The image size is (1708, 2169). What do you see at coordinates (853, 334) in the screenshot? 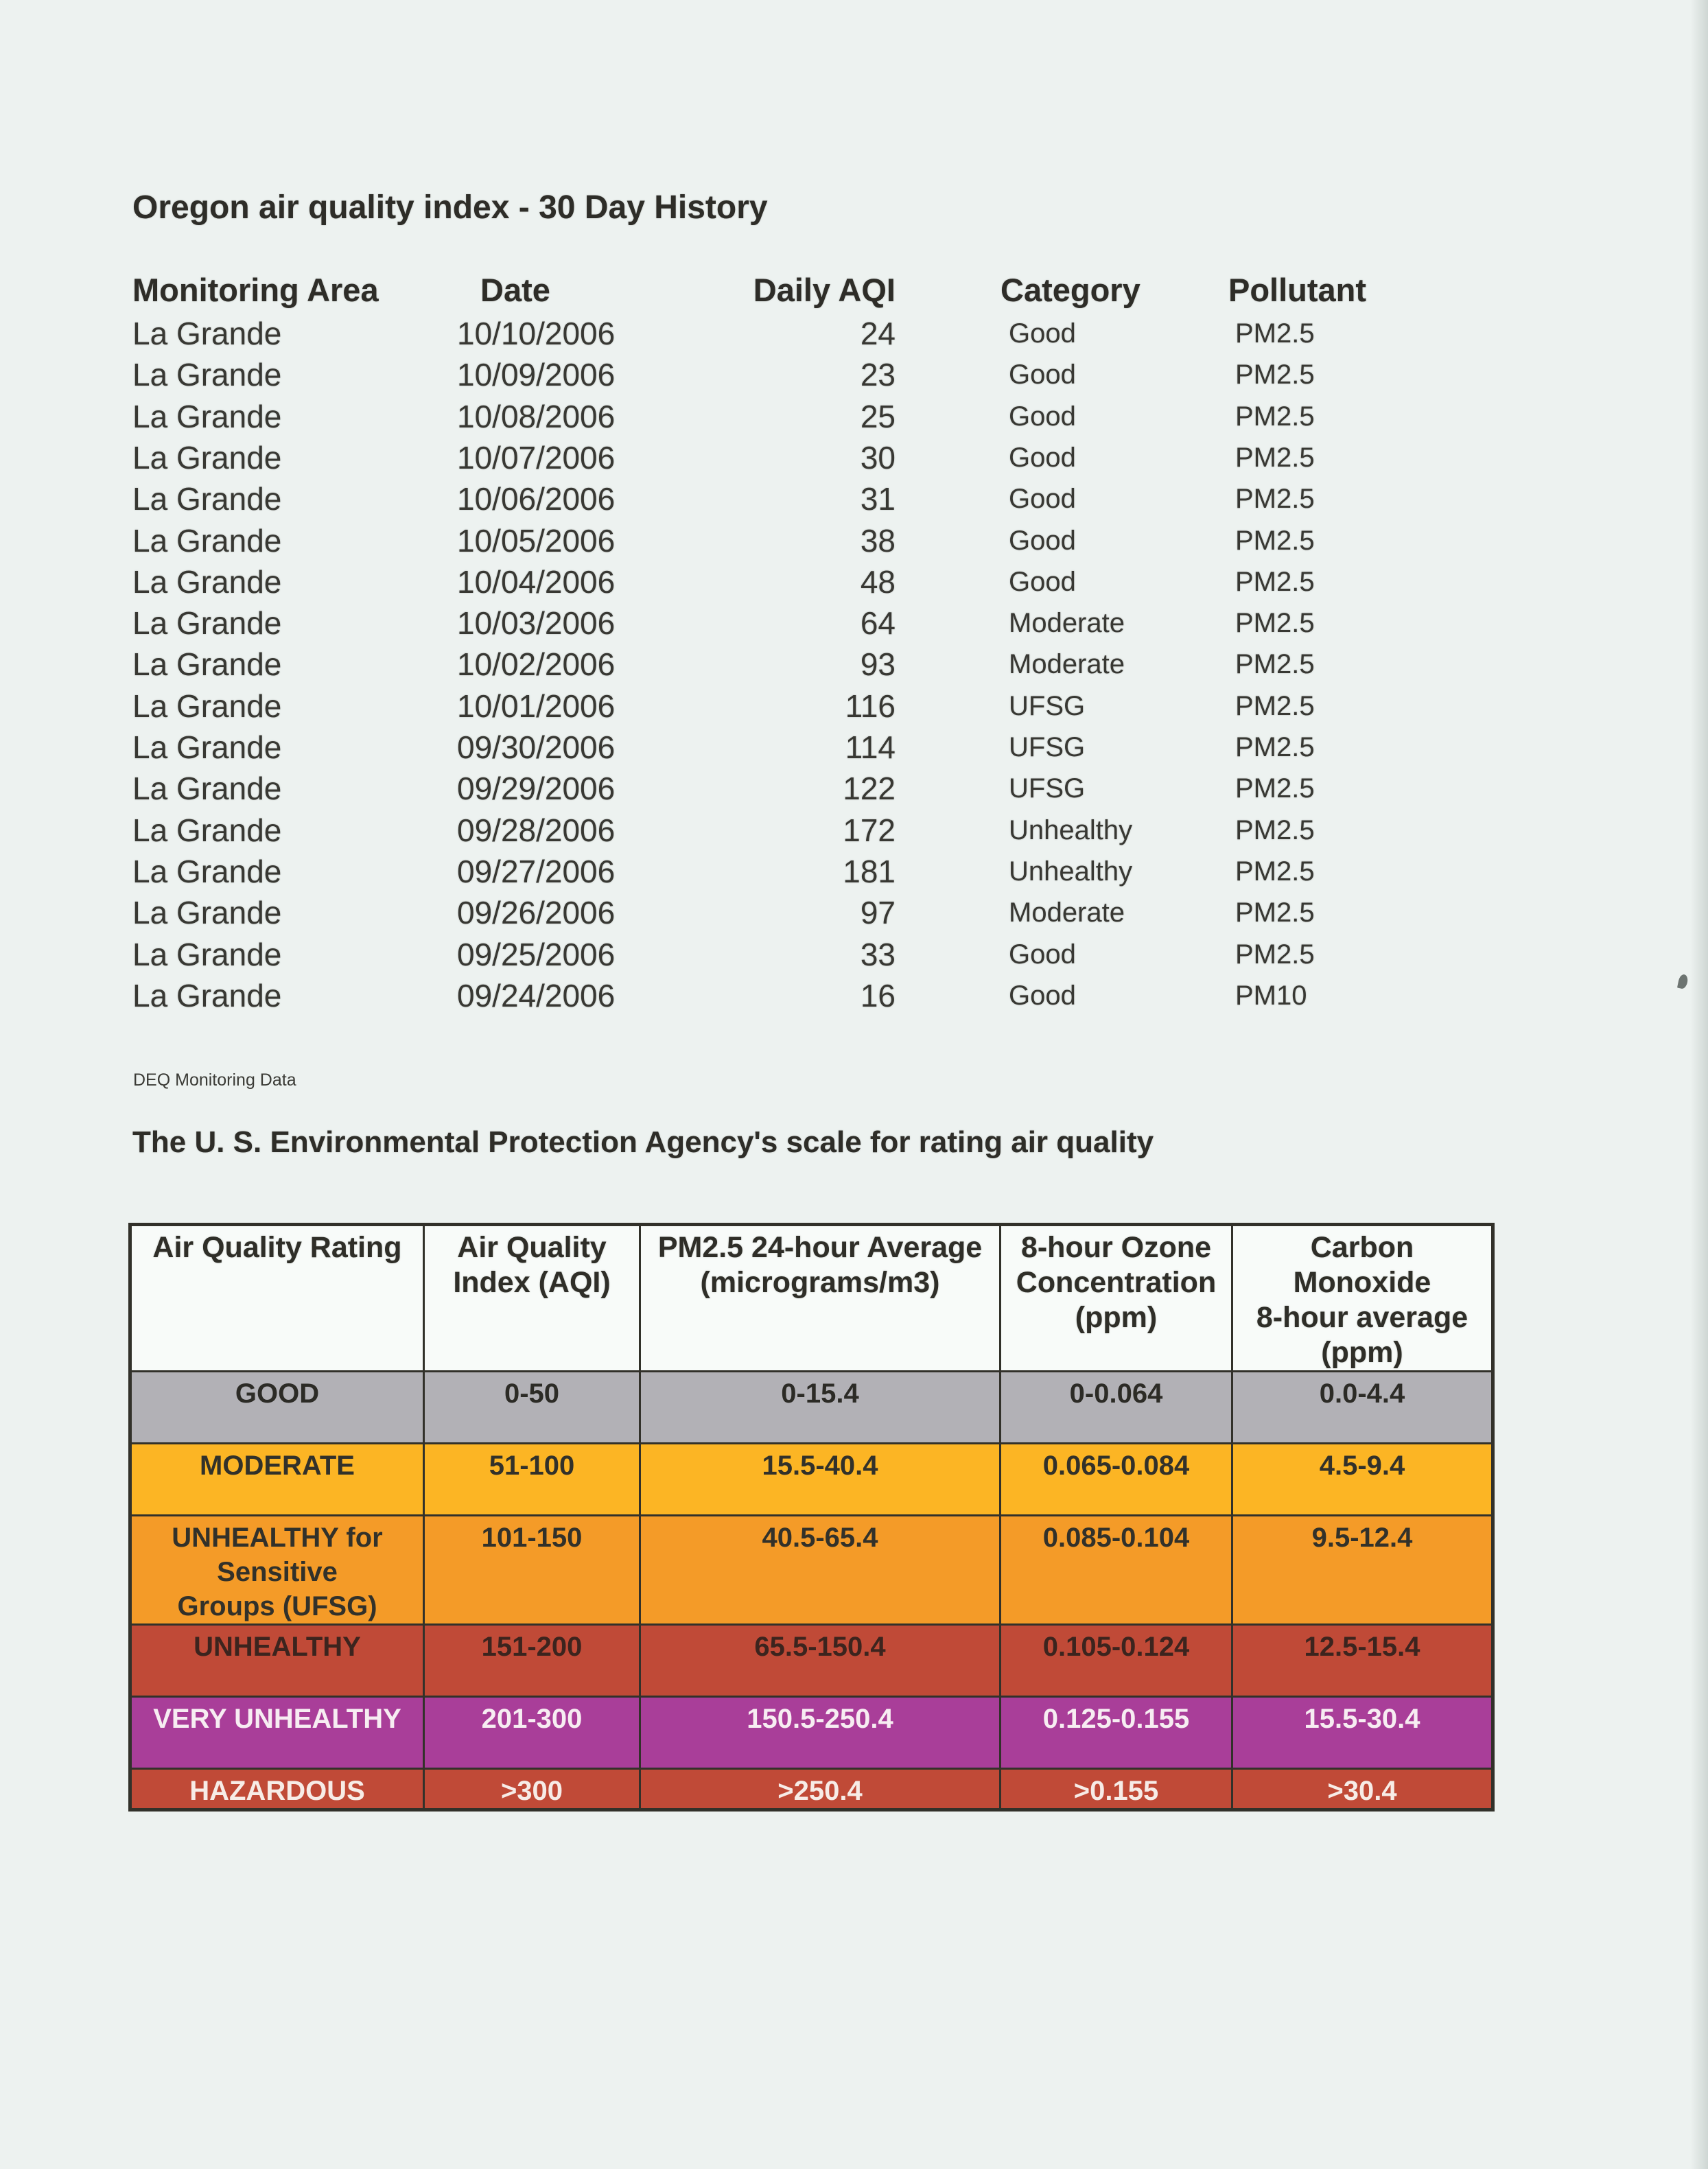
I see `table-row: La Grande 10/10/2006 24 Good PM2.5` at bounding box center [853, 334].